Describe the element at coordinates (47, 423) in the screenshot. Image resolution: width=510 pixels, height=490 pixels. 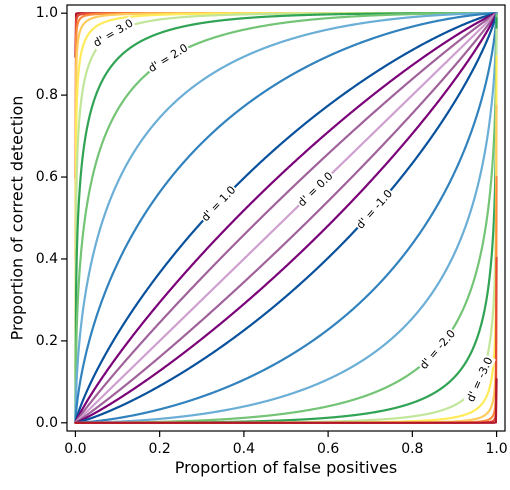
I see `y-tick-label: 0.0` at that location.